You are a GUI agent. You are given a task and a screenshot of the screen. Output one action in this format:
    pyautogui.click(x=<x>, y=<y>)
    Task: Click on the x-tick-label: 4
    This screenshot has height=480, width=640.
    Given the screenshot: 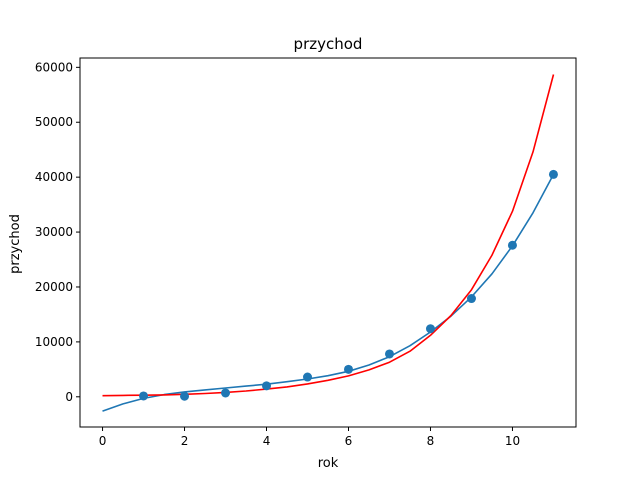 What is the action you would take?
    pyautogui.click(x=267, y=441)
    